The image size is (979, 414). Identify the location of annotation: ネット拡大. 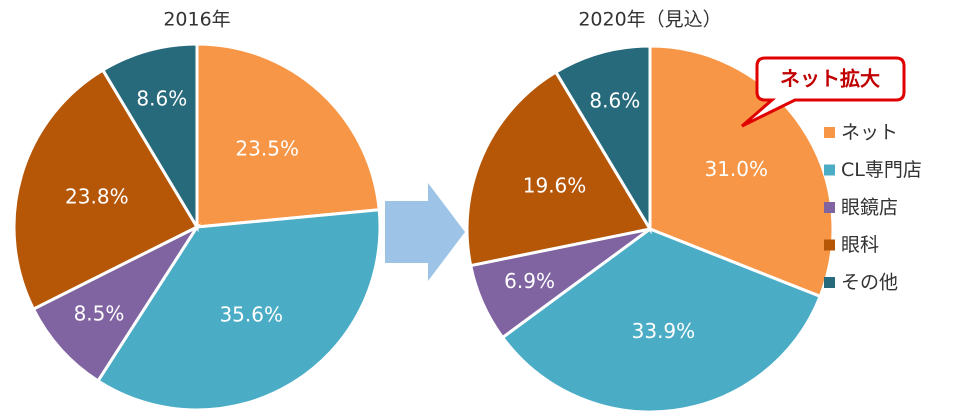
(830, 79).